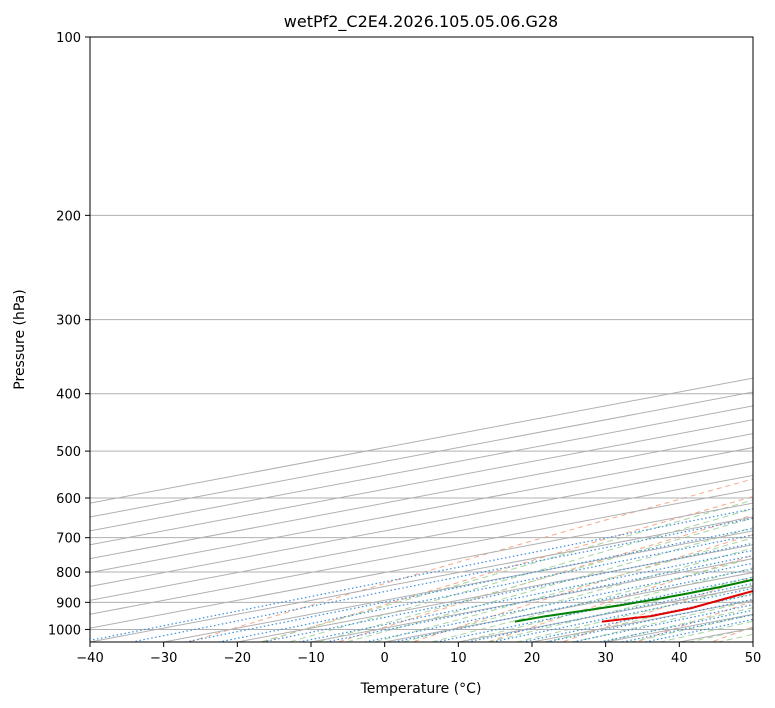 Image resolution: width=775 pixels, height=708 pixels. What do you see at coordinates (68, 539) in the screenshot?
I see `y-tick-label: 700` at bounding box center [68, 539].